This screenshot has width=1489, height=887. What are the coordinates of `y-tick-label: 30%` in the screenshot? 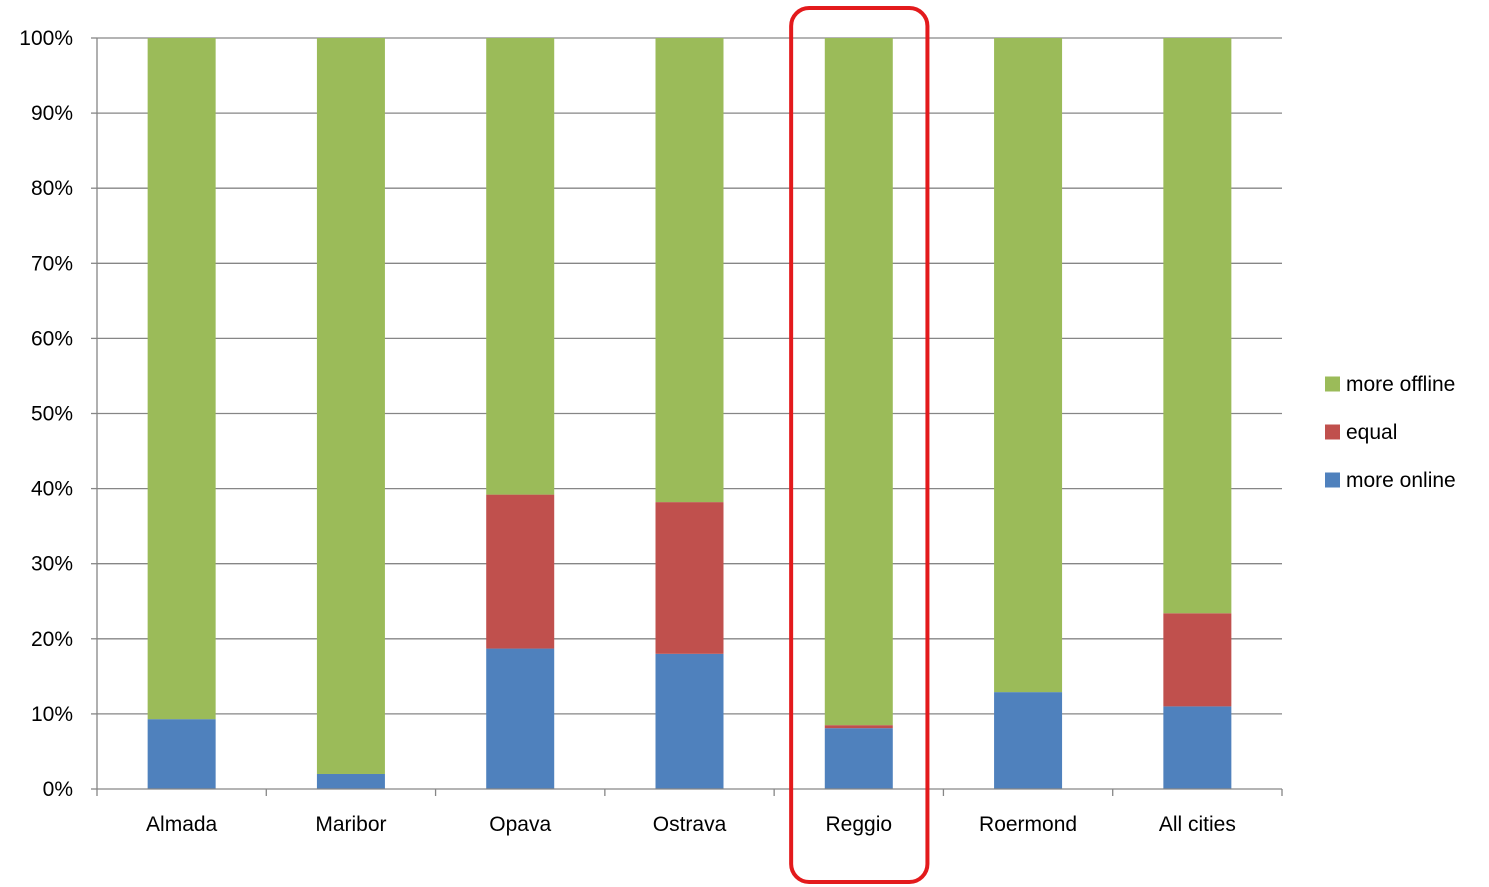 It's located at (52, 564).